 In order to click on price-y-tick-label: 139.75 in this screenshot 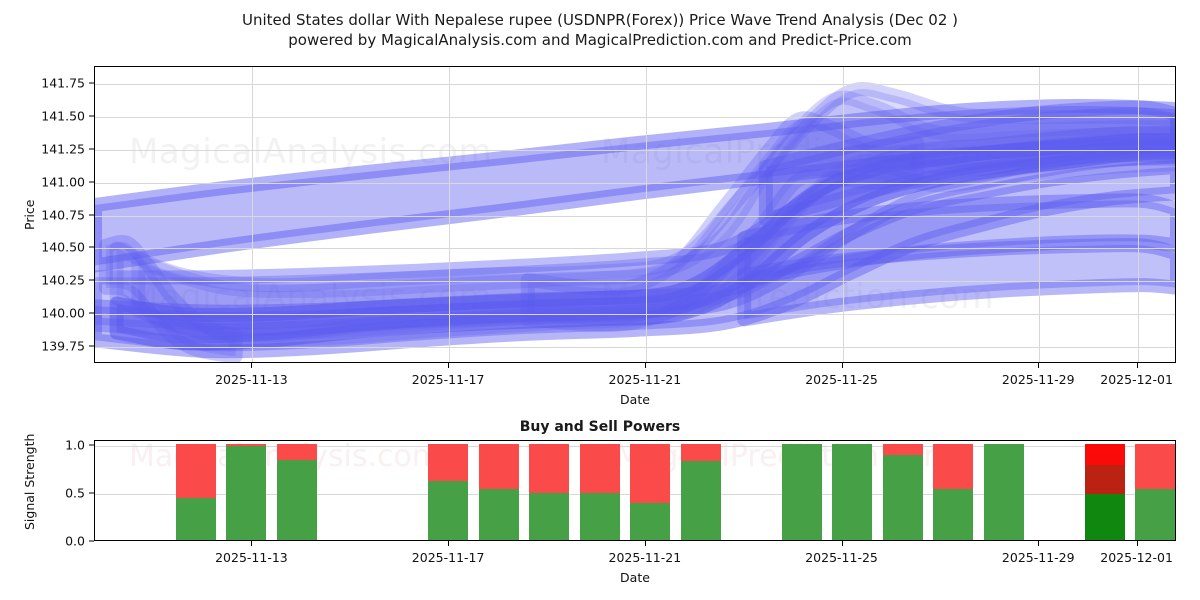, I will do `click(63, 346)`.